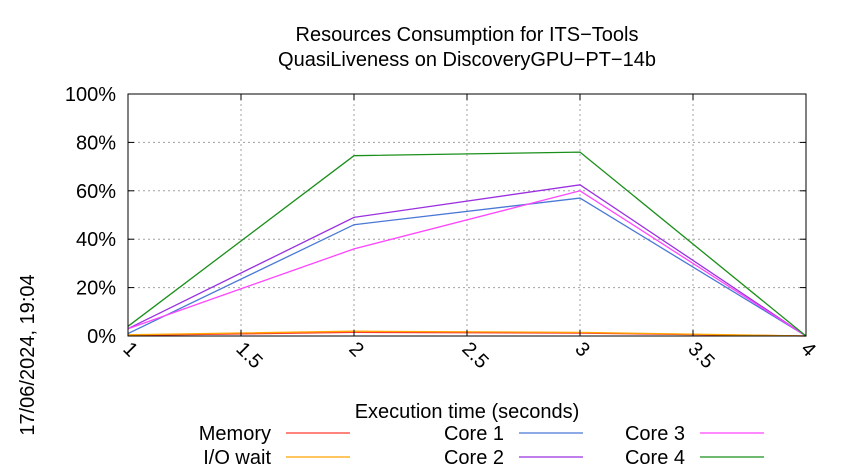 Image resolution: width=850 pixels, height=475 pixels. What do you see at coordinates (467, 412) in the screenshot?
I see `x-axis-label: Execution time (seconds)` at bounding box center [467, 412].